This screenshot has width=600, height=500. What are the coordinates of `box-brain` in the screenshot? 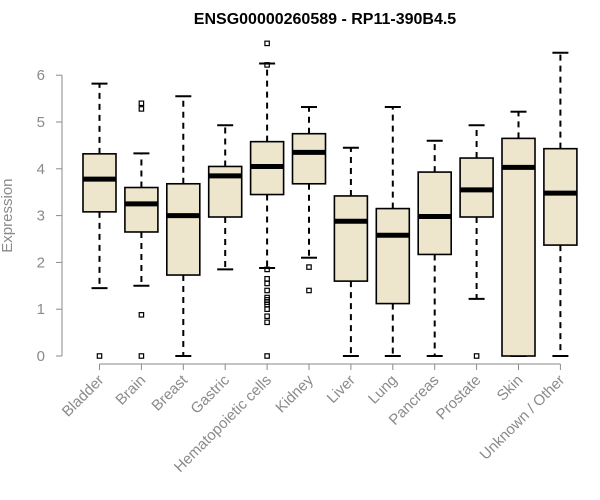 It's located at (141, 229).